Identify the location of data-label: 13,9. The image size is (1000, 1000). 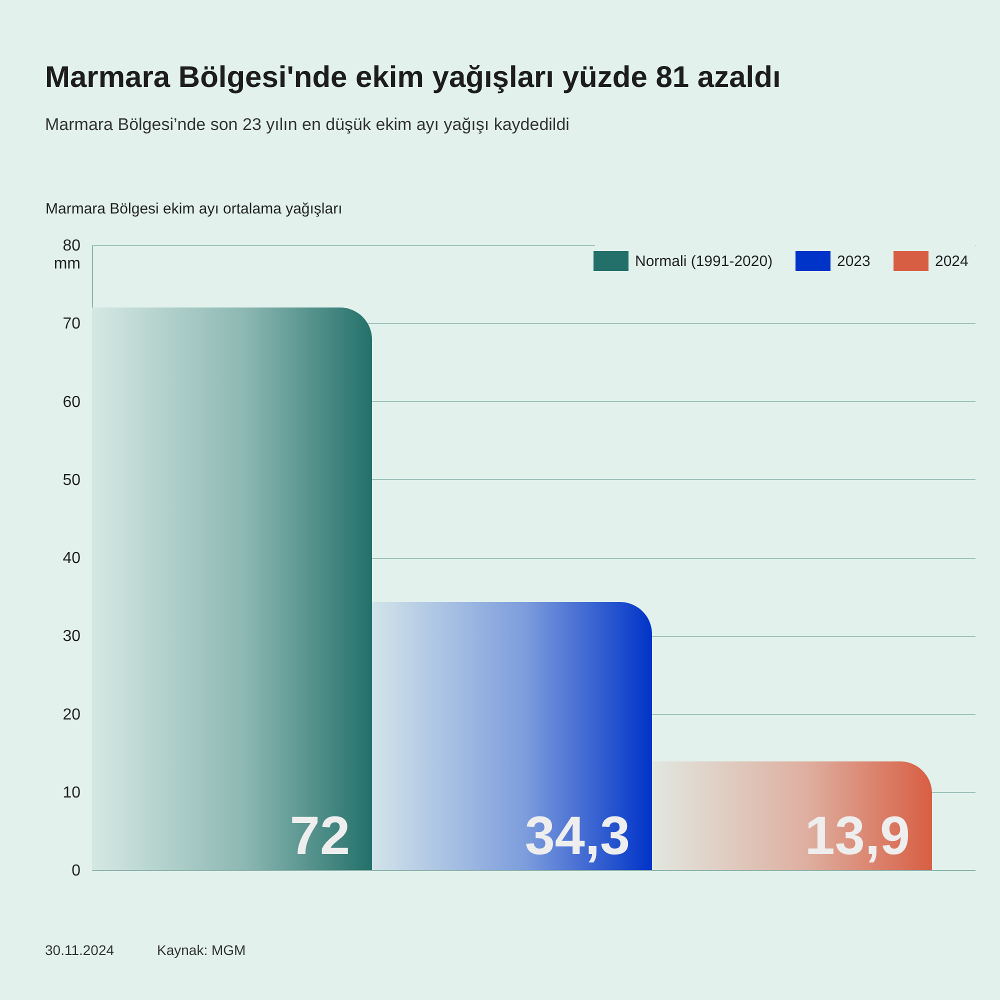
(857, 836).